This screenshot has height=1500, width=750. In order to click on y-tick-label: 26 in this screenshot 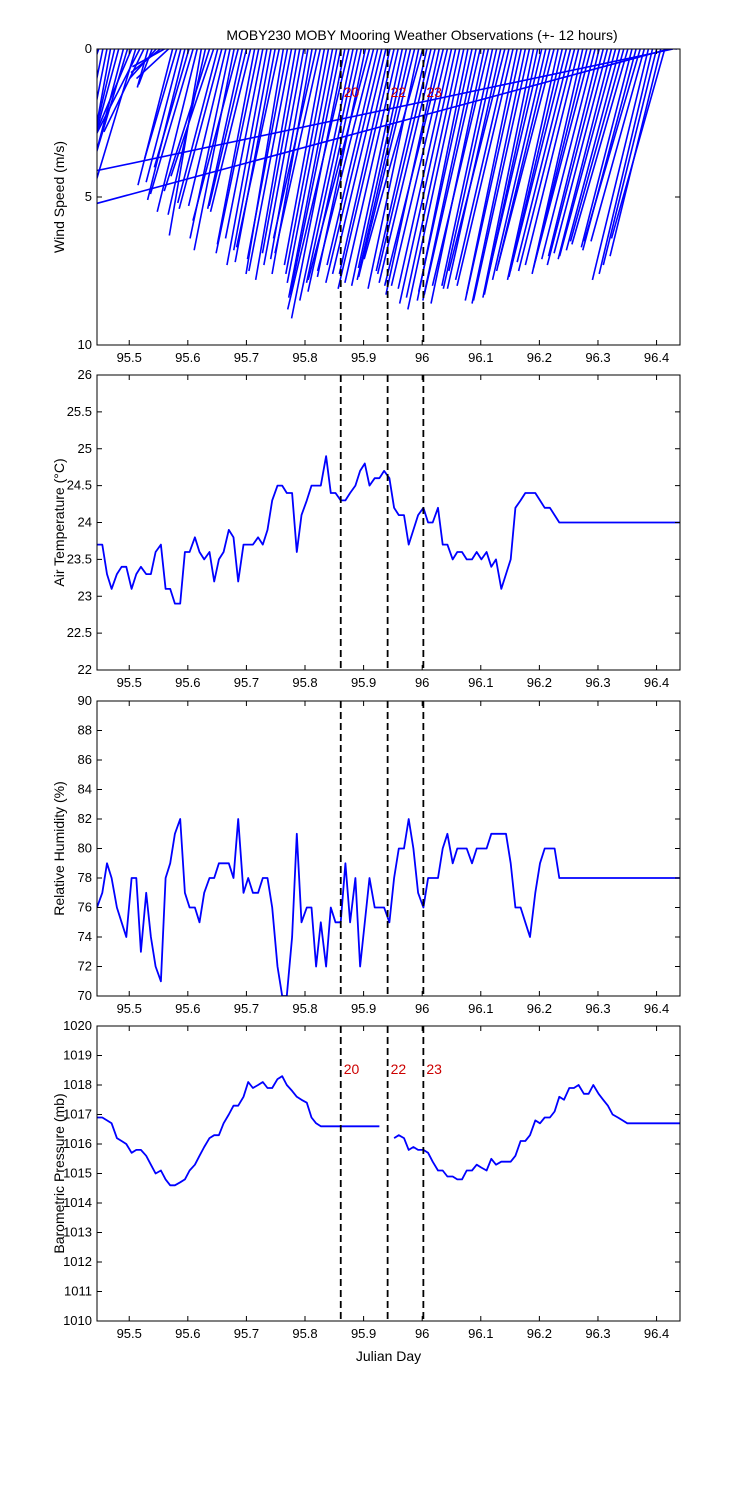, I will do `click(85, 374)`.